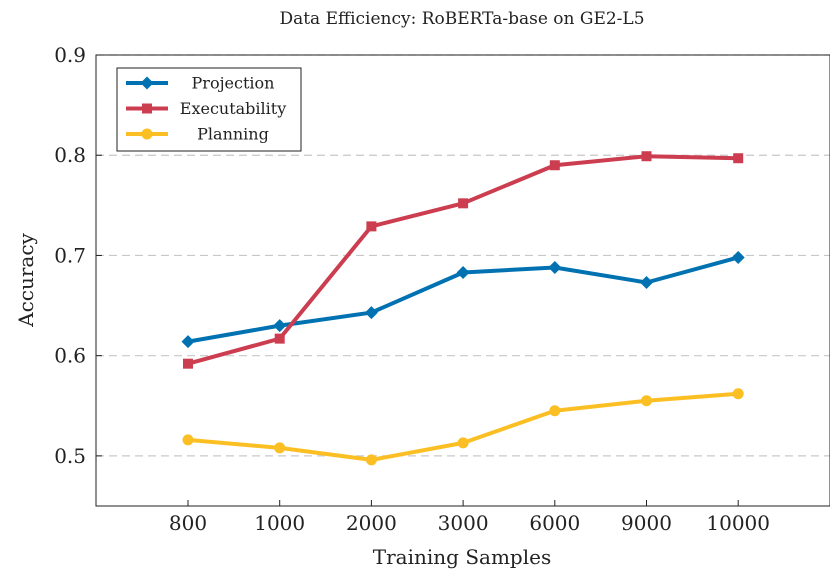  Describe the element at coordinates (233, 108) in the screenshot. I see `legend-label-executability: Executability` at that location.